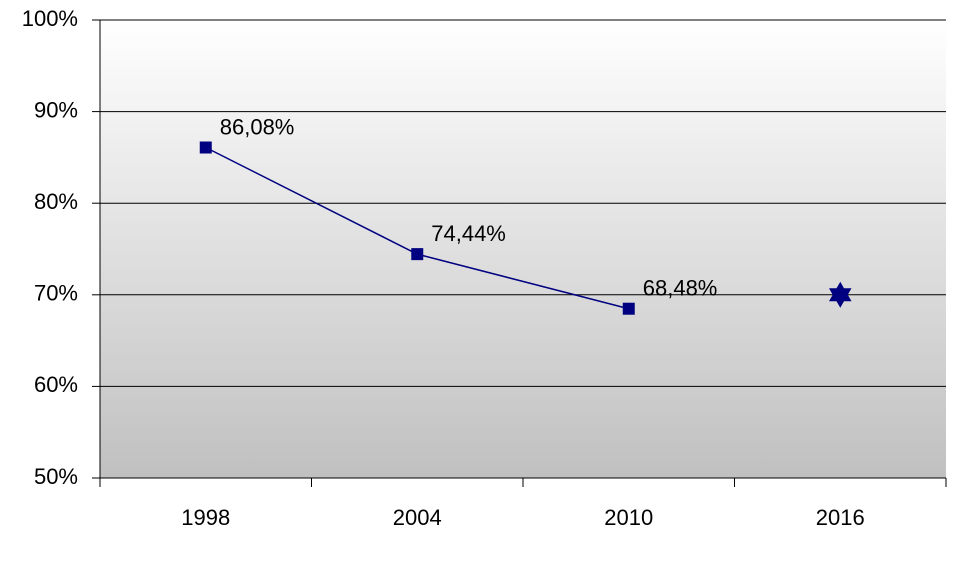 This screenshot has height=570, width=968. Describe the element at coordinates (417, 517) in the screenshot. I see `x-tick-label: 2004` at that location.